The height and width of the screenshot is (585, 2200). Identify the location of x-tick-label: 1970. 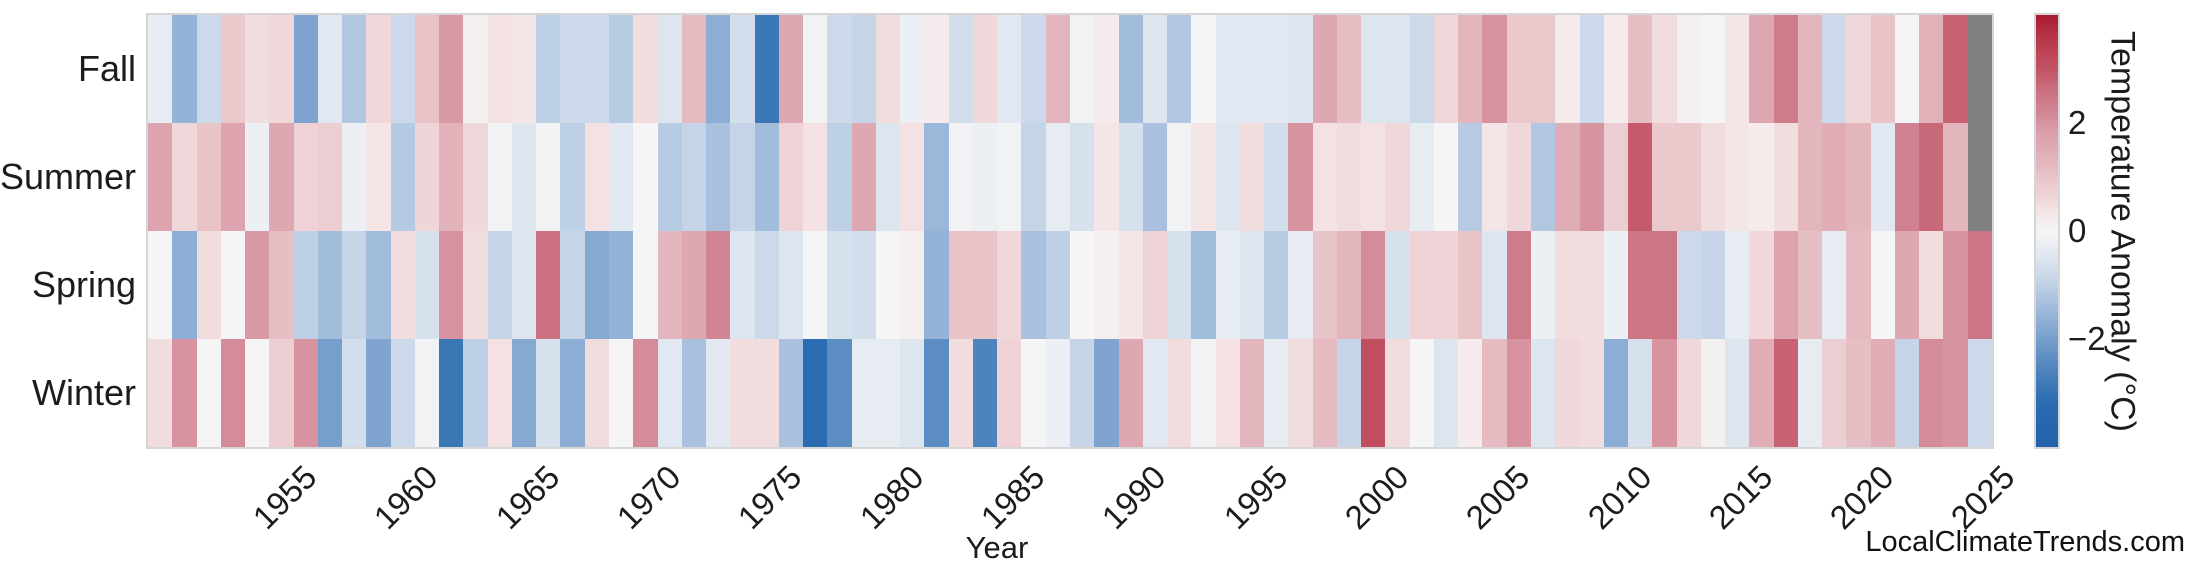
(648, 497).